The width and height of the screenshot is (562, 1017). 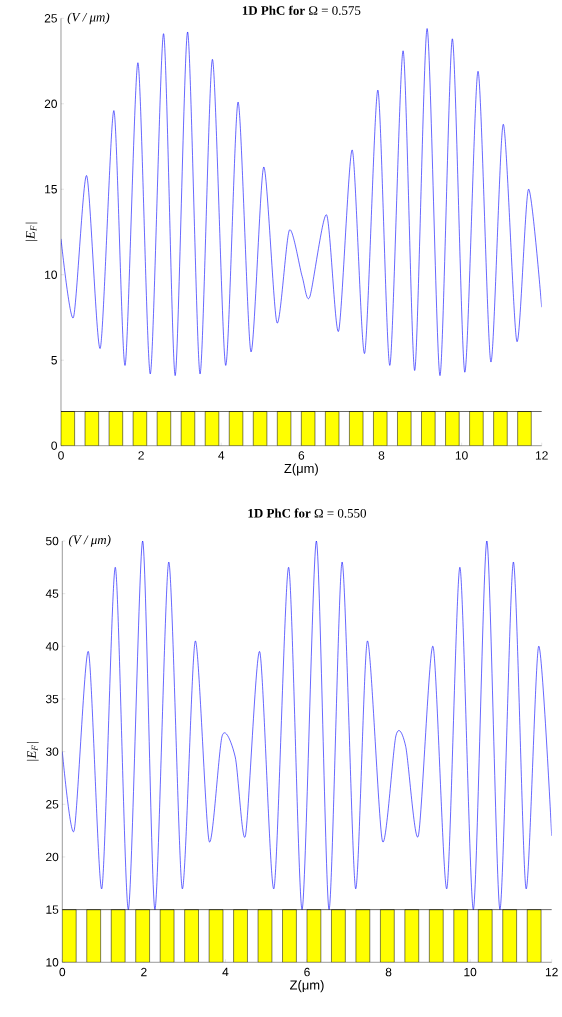 I want to click on y-tick-label: 35, so click(x=52, y=699).